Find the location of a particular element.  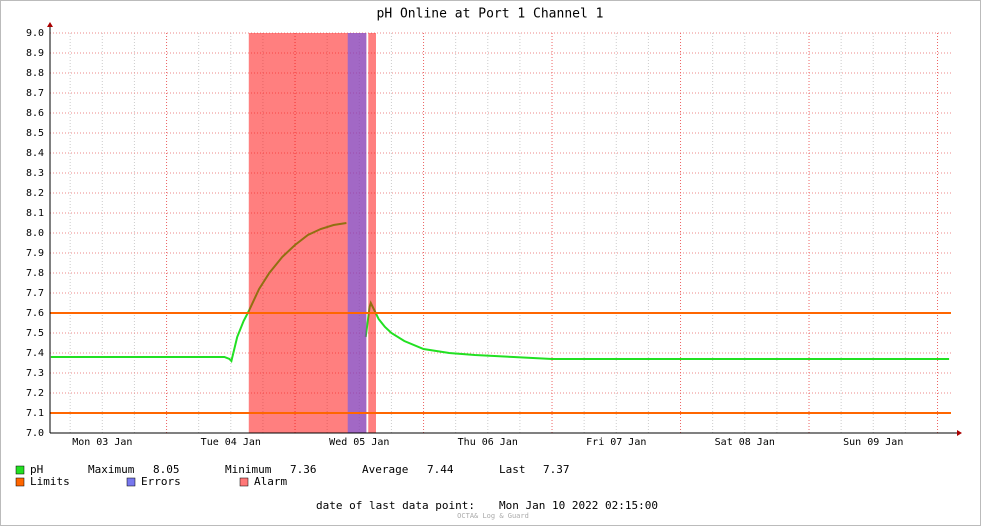

x-tick-label: Fri 07 Jan is located at coordinates (616, 442).